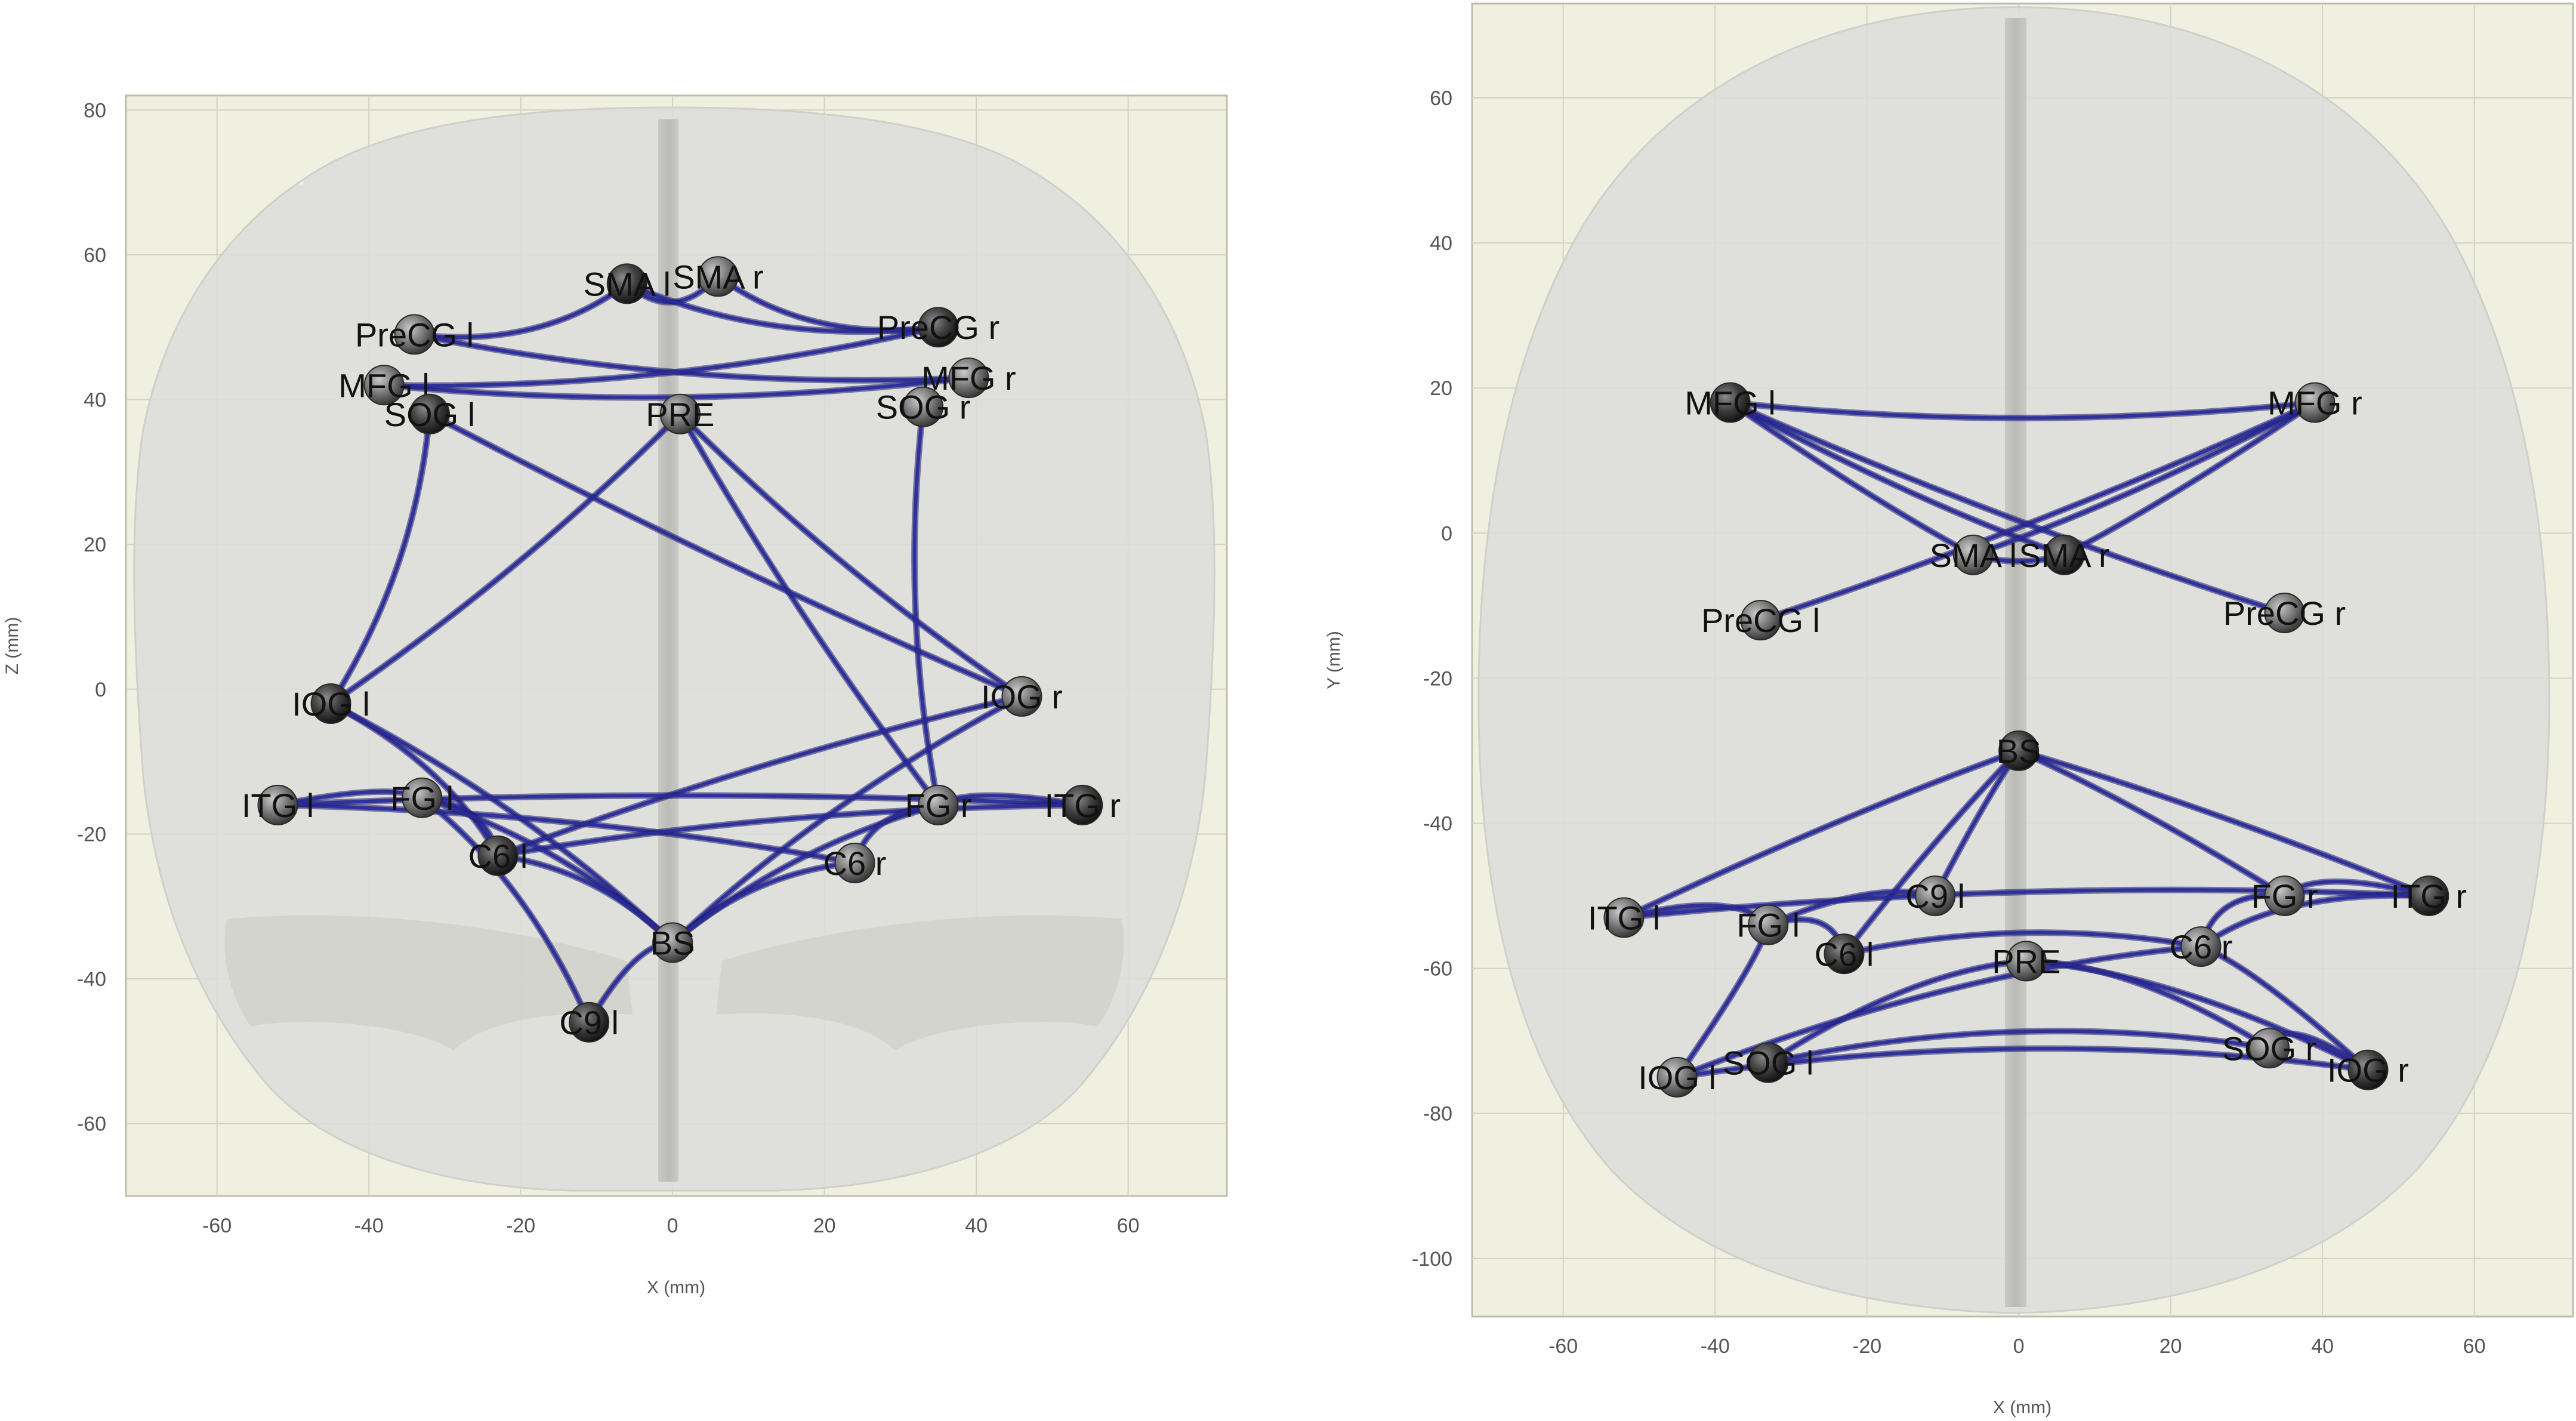 The image size is (2576, 1421). Describe the element at coordinates (672, 1226) in the screenshot. I see `x-tick-label: 0` at that location.